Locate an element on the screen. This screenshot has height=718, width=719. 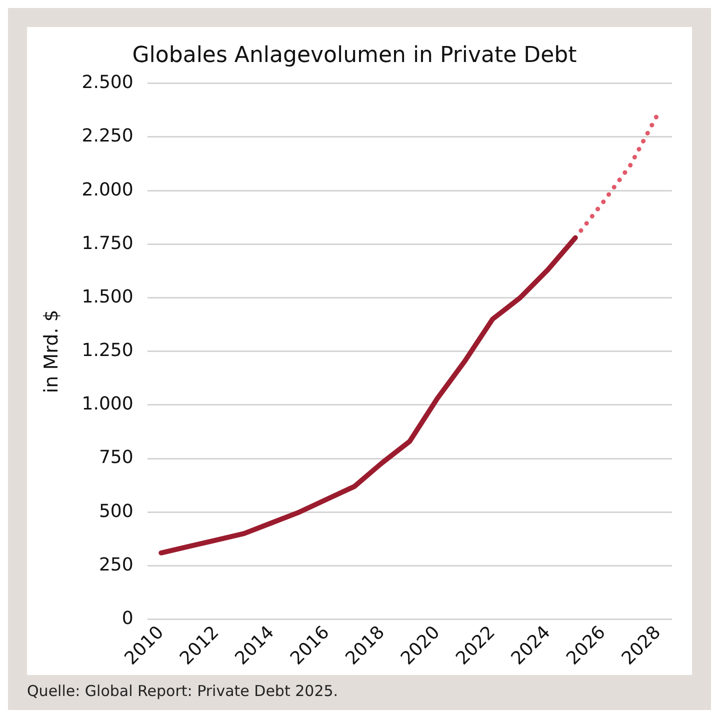
y-tick-label: 1.250 is located at coordinates (108, 351).